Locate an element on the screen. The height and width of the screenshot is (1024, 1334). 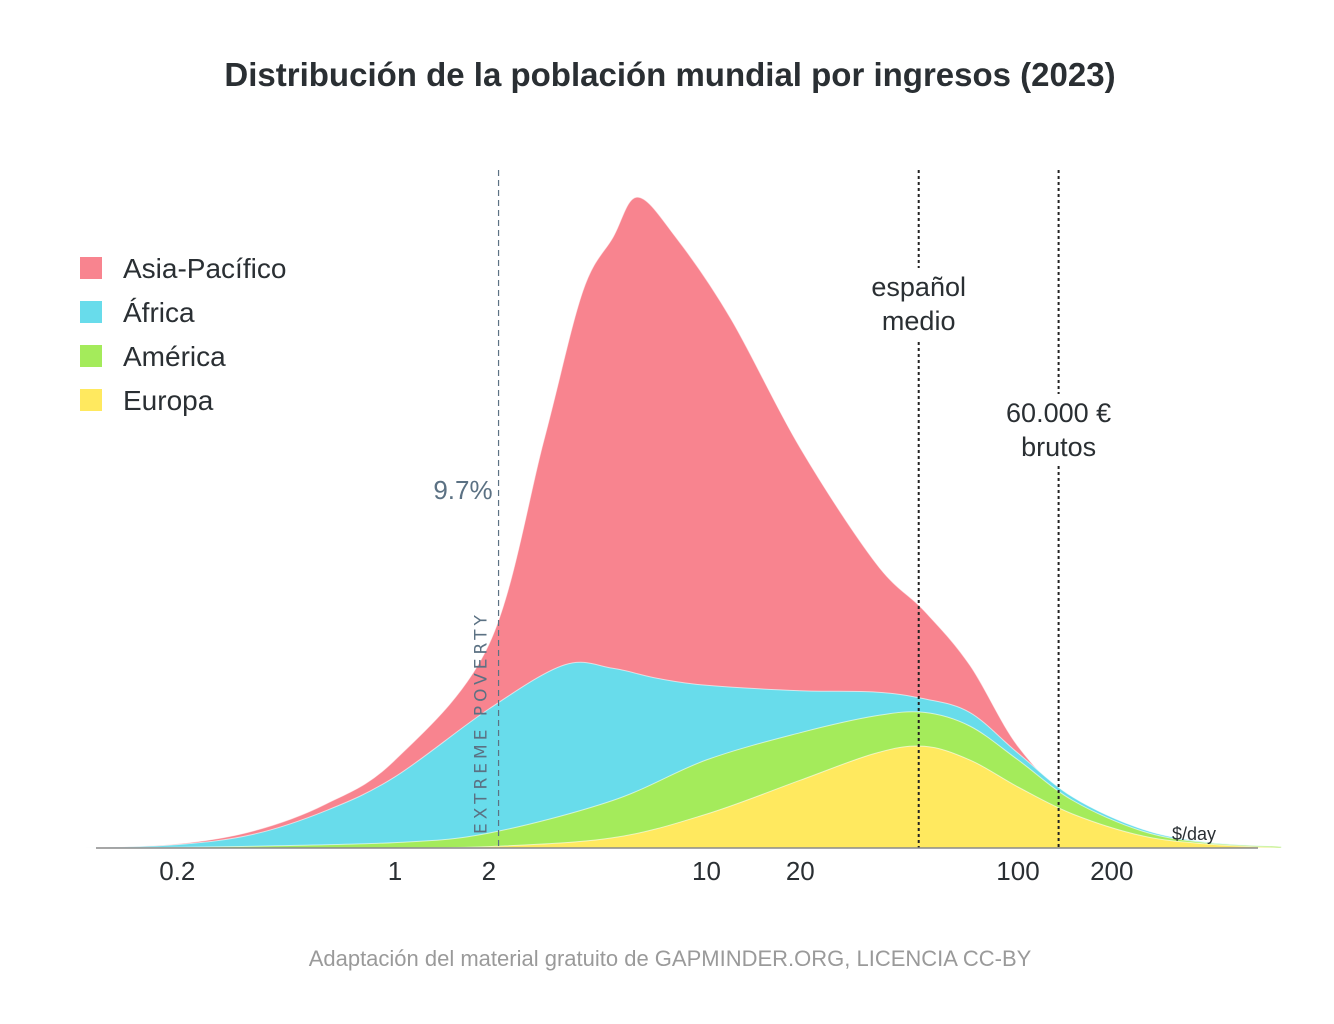
average-spaniard-label-line: español is located at coordinates (918, 287).